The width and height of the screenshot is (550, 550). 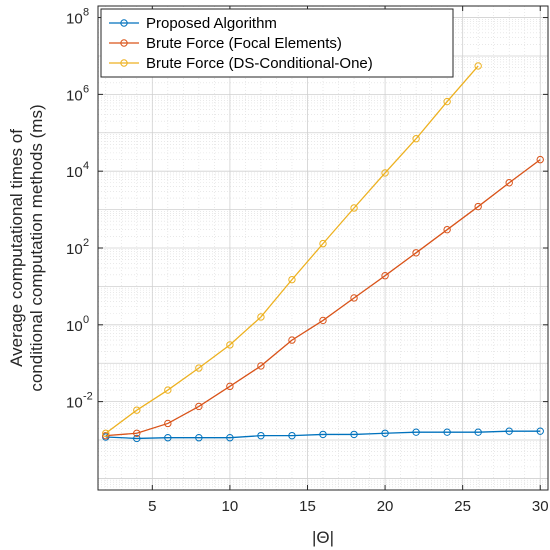 I want to click on legend-label: Brute Force (DS-Conditional-One), so click(x=259, y=63).